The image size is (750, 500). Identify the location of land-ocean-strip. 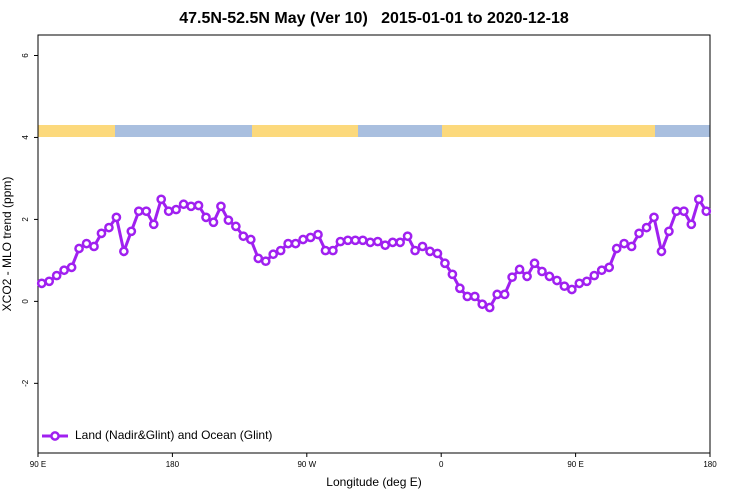
(374, 131).